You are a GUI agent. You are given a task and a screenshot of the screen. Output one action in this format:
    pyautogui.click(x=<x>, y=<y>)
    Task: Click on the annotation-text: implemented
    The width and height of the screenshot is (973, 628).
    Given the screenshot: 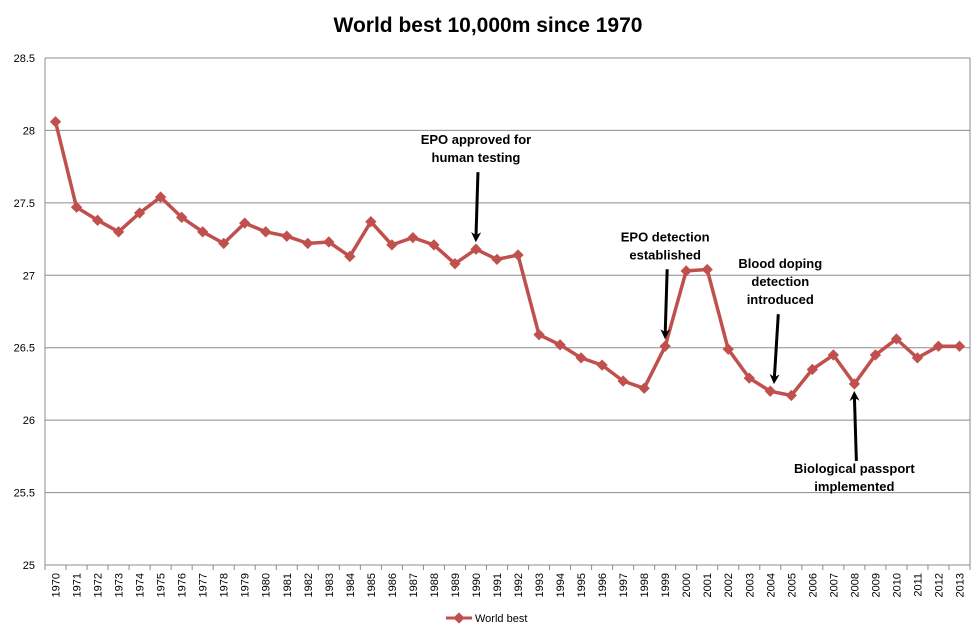 What is the action you would take?
    pyautogui.click(x=854, y=486)
    